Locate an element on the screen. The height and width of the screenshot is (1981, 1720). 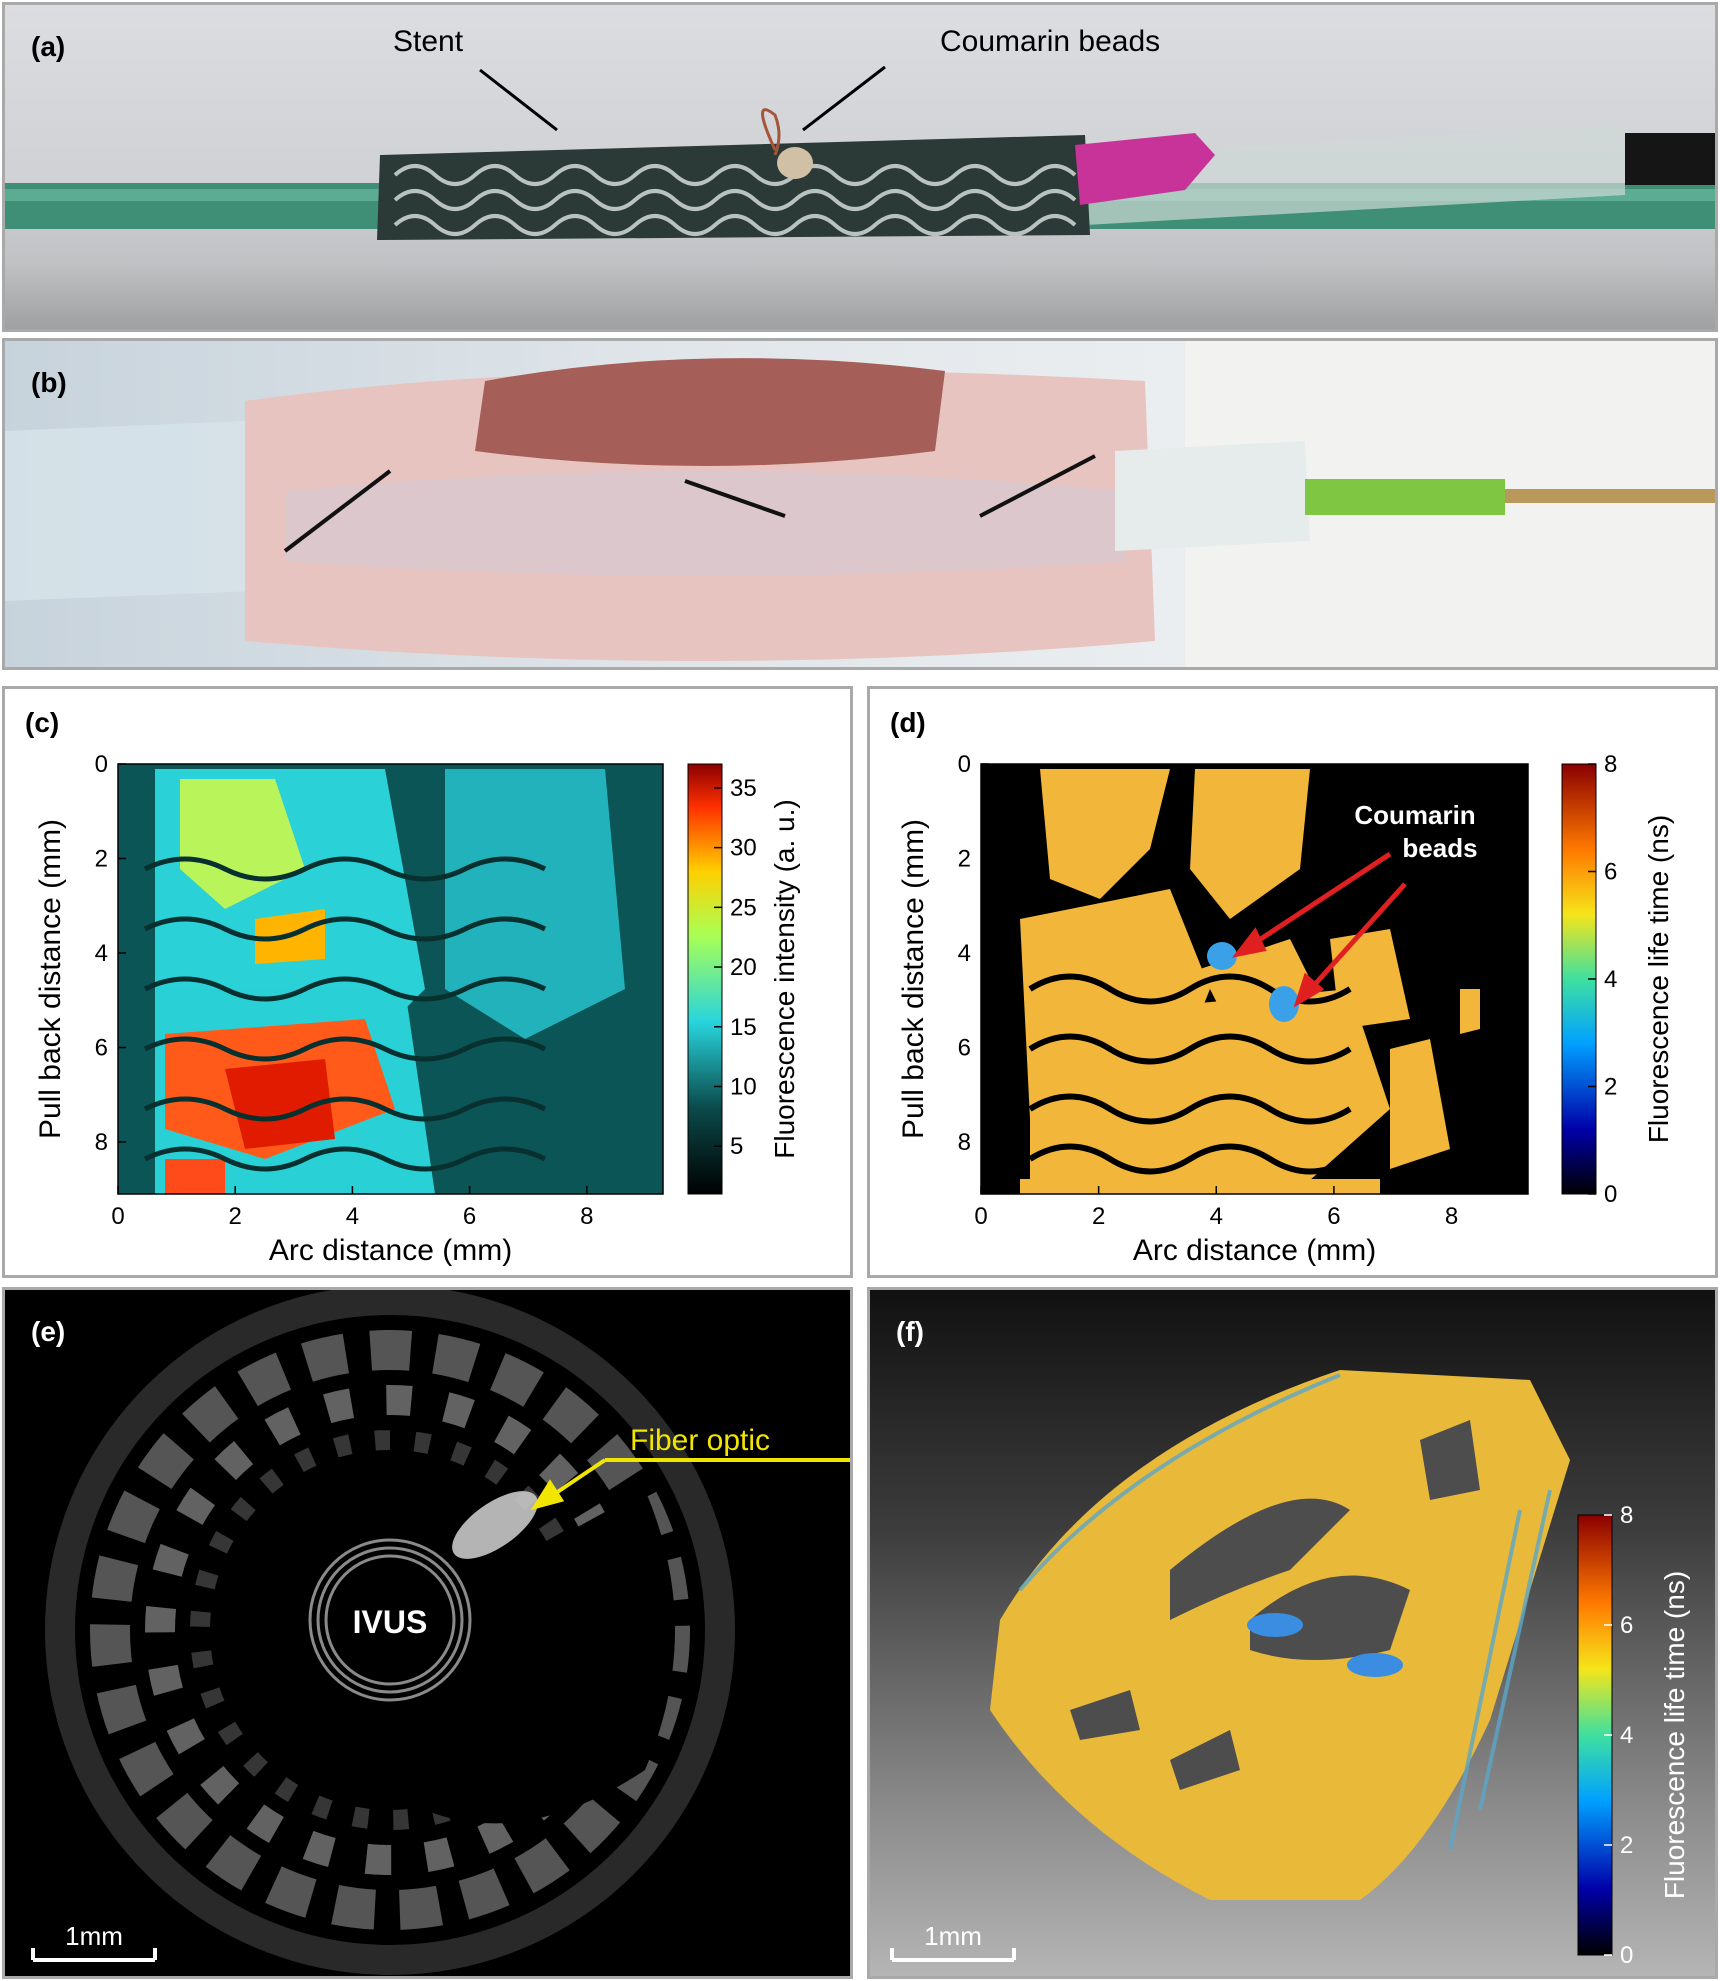
catheter-tip is located at coordinates (1670, 159).